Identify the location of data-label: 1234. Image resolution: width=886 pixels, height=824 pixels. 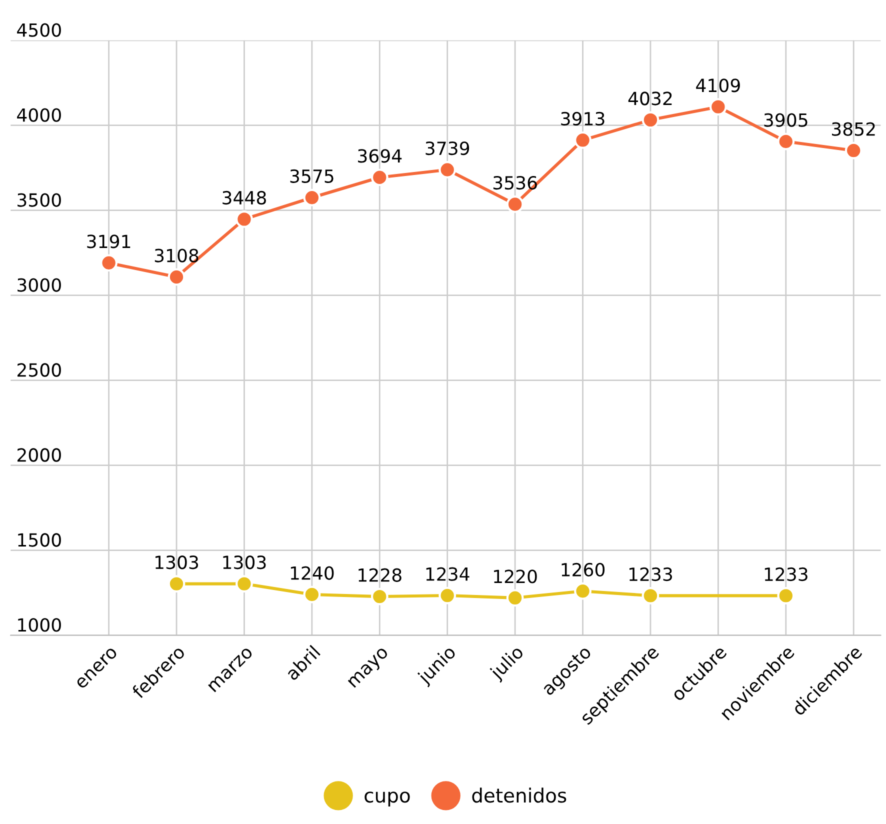
(448, 574).